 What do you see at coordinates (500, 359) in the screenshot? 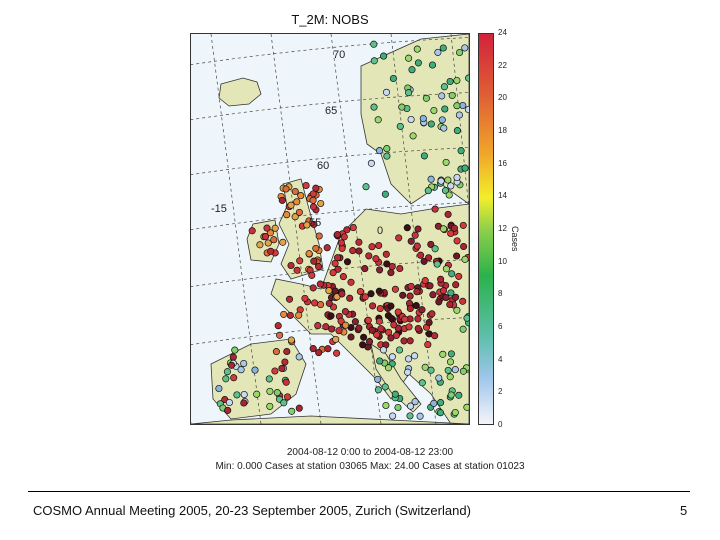
I see `colorbar-tick-label: 4` at bounding box center [500, 359].